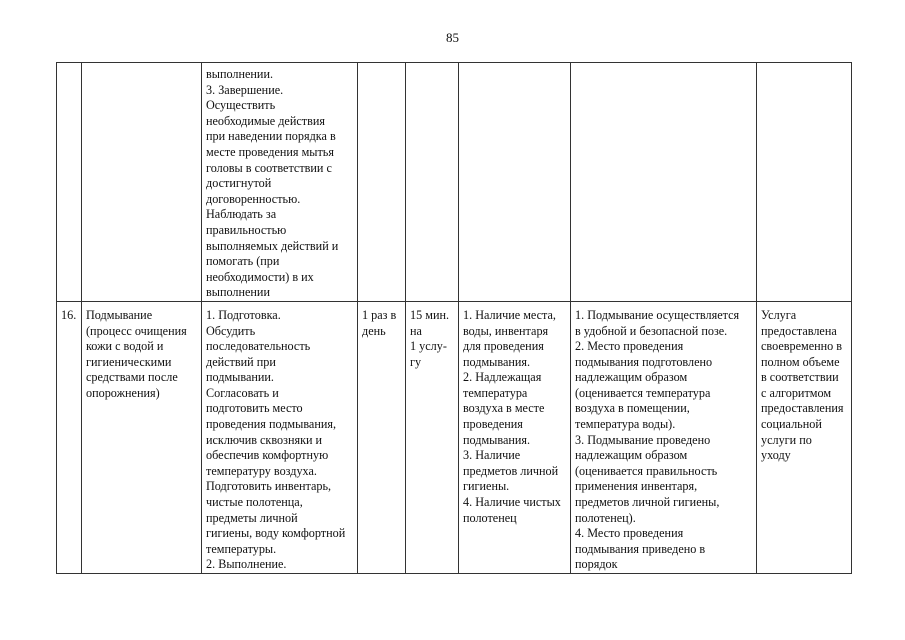  I want to click on text-line: 4. Место проведения, so click(629, 533).